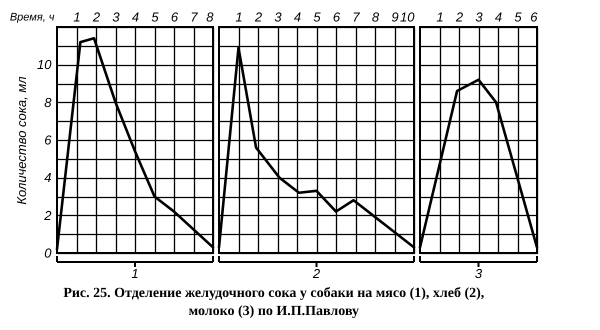 The image size is (600, 330). Describe the element at coordinates (48, 140) in the screenshot. I see `y-tick-label: 6` at that location.